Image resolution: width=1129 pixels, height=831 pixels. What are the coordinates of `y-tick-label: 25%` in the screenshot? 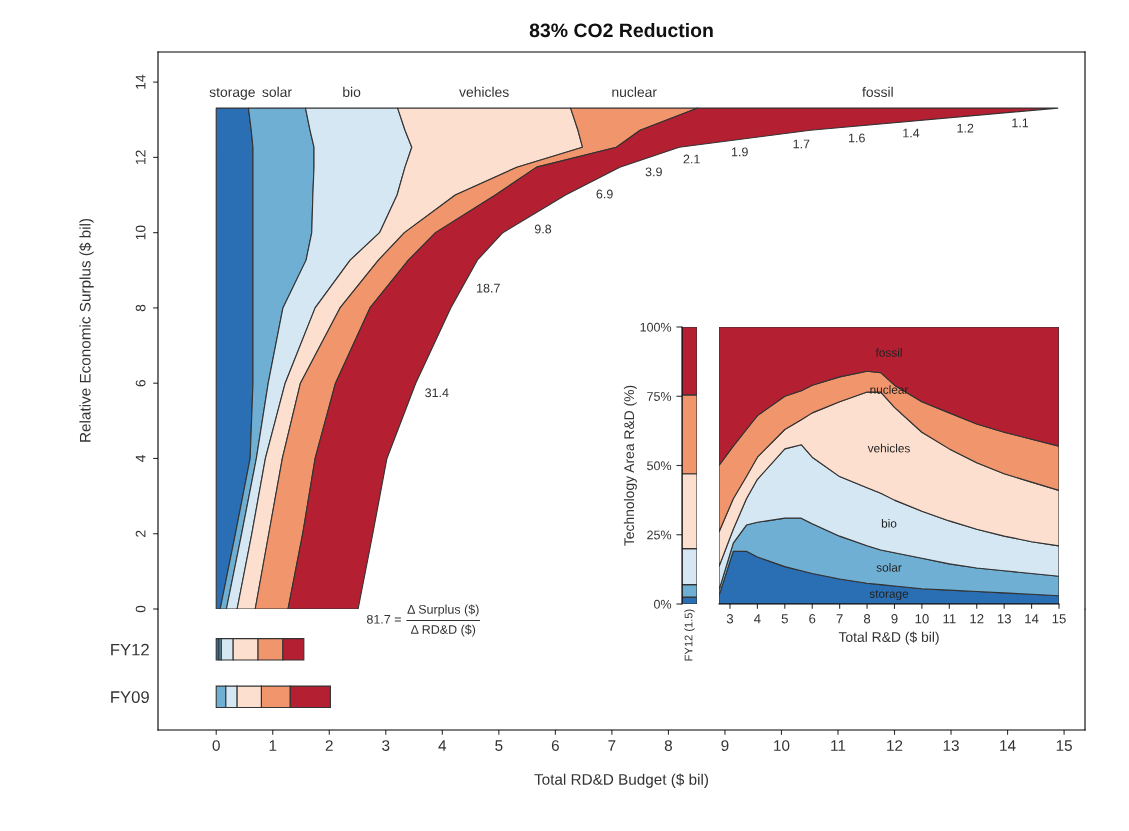 It's located at (659, 535).